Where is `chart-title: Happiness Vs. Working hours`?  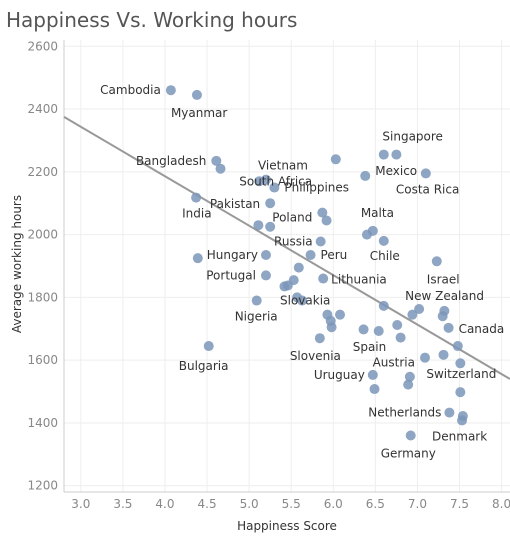
chart-title: Happiness Vs. Working hours is located at coordinates (151, 20).